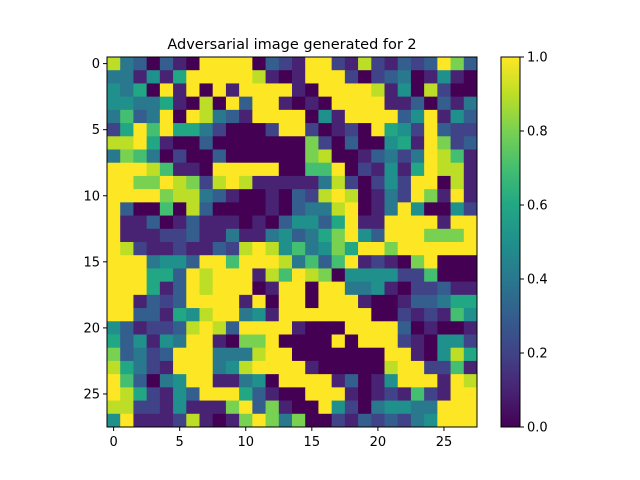  I want to click on y-tick-label: 25, so click(91, 394).